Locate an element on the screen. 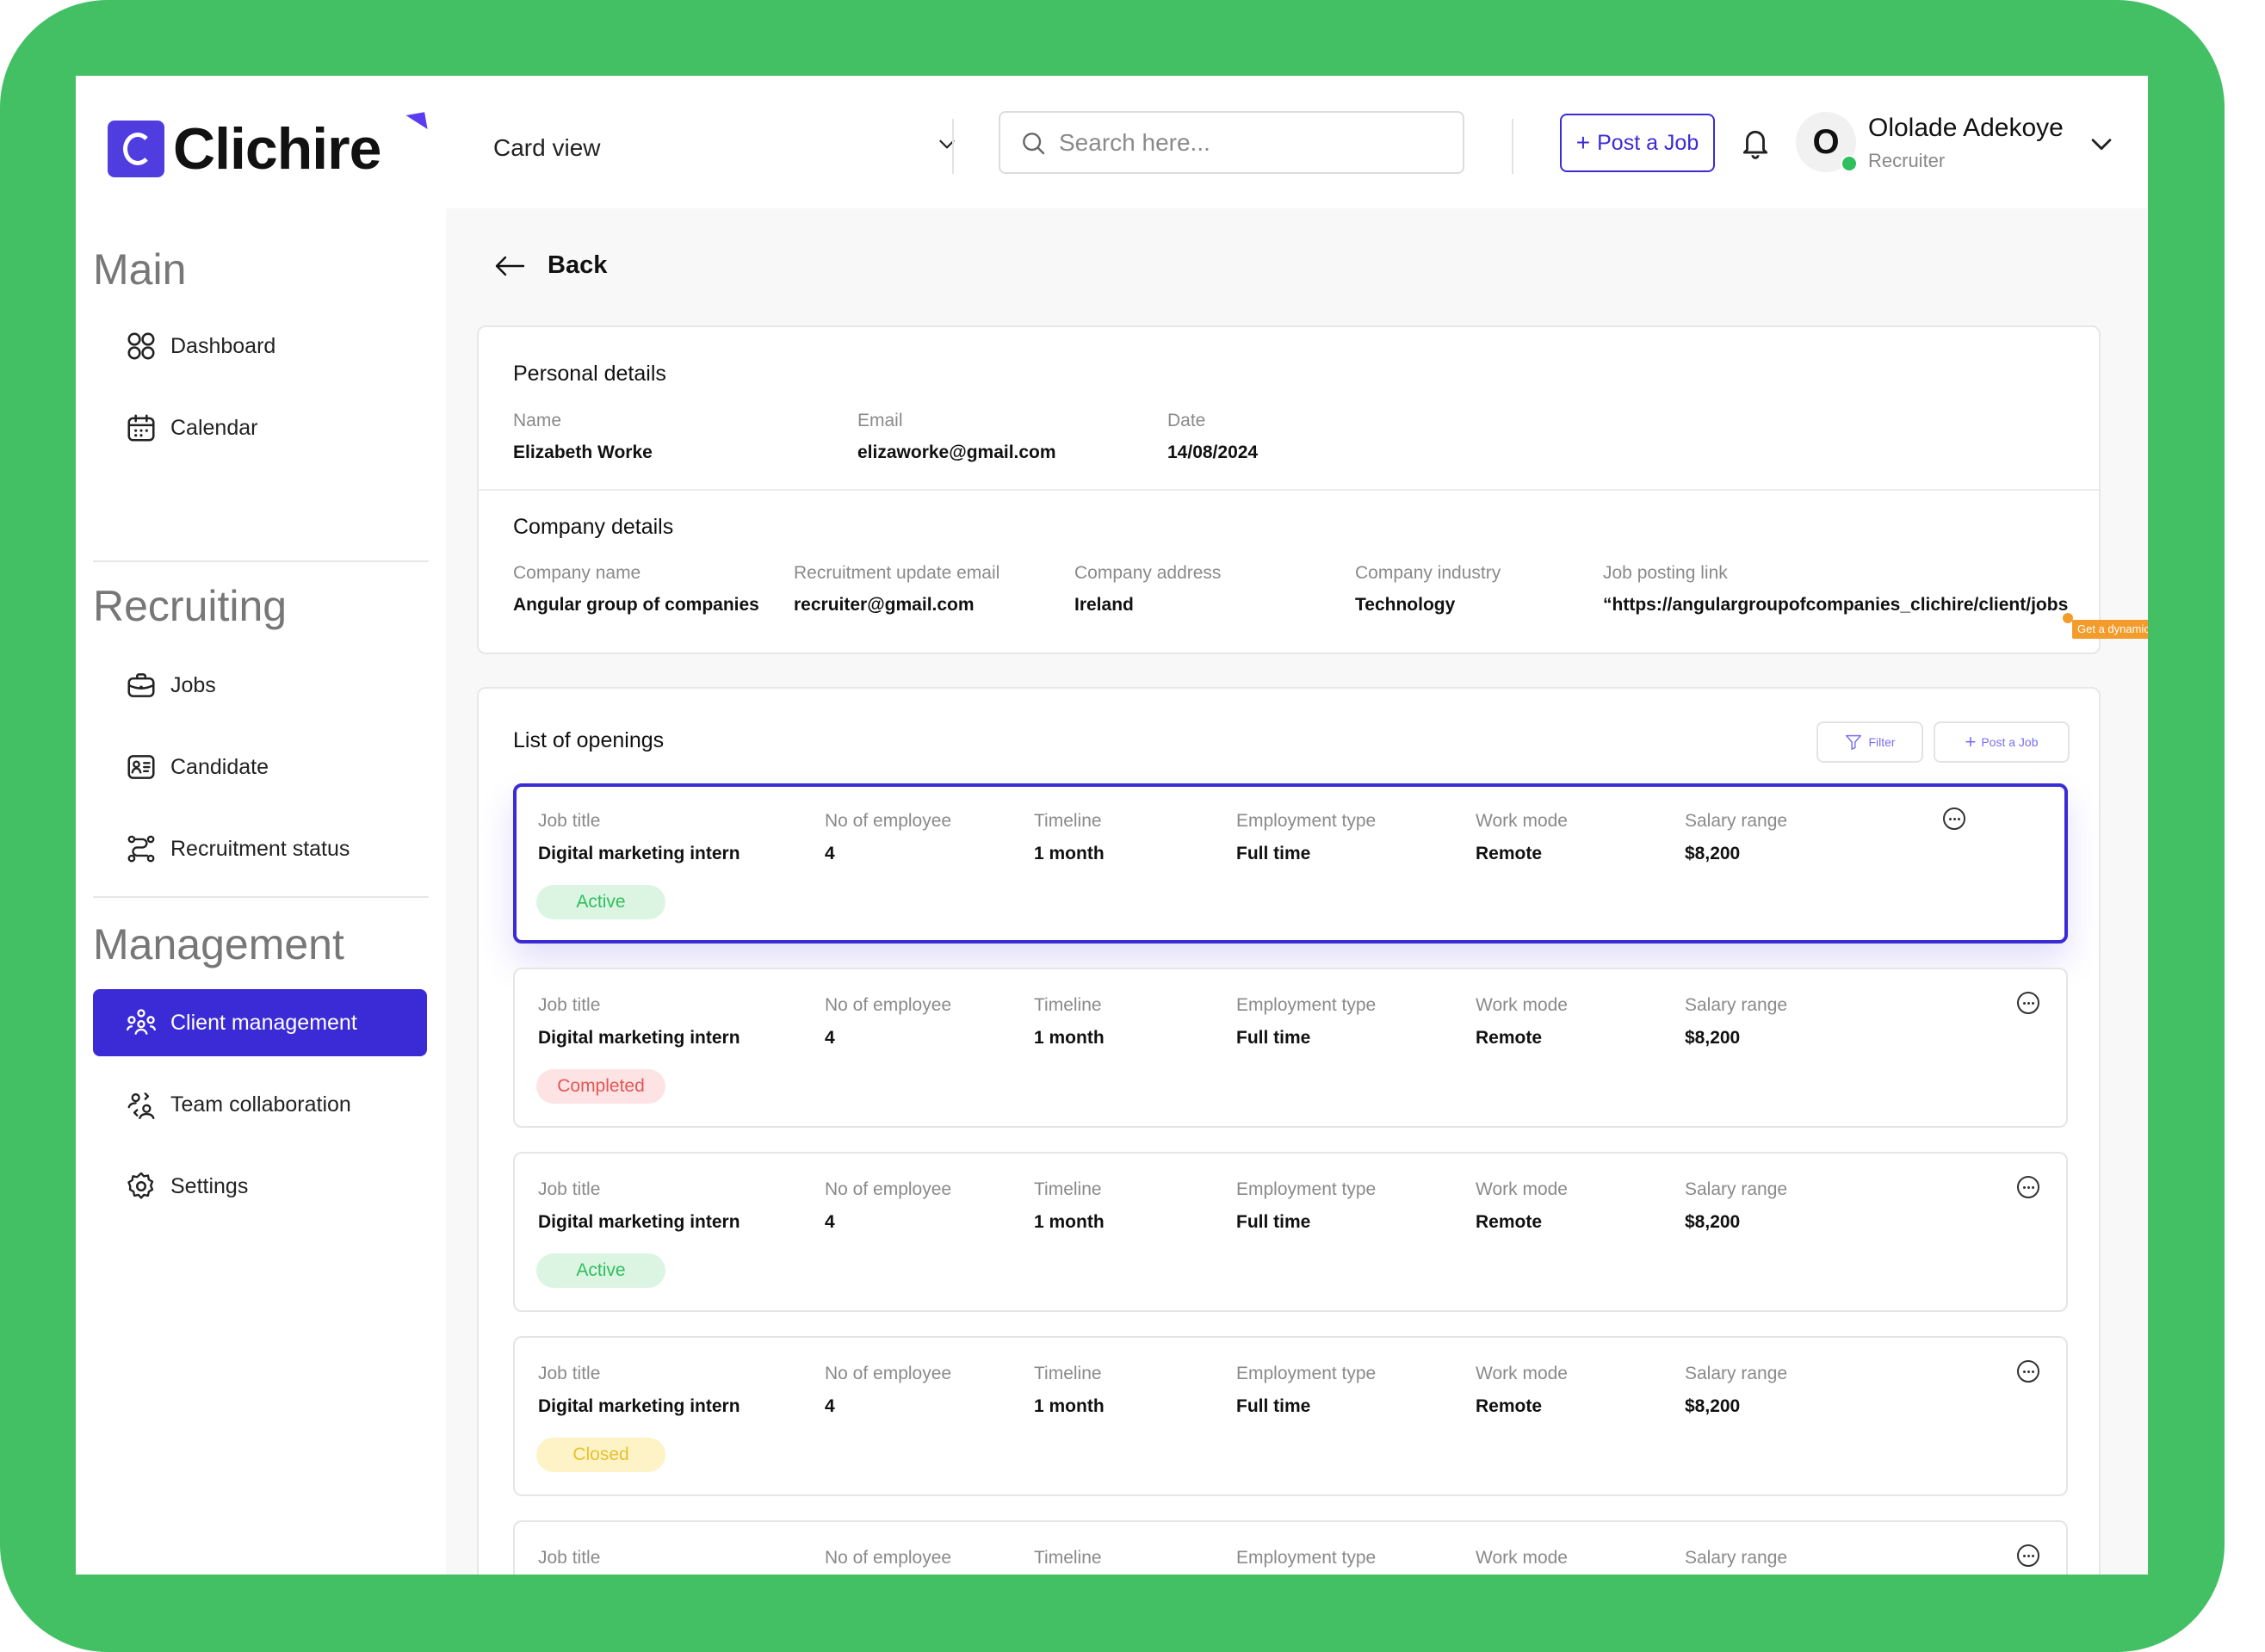 Image resolution: width=2265 pixels, height=1652 pixels. sidebar-item-candidate: Candidate is located at coordinates (260, 767).